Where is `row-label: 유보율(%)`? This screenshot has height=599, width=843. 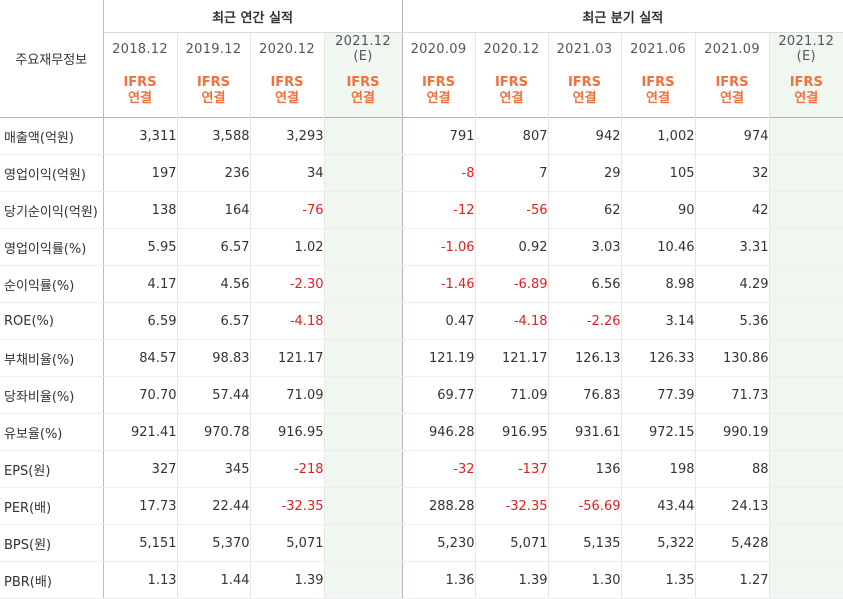 row-label: 유보율(%) is located at coordinates (51, 432).